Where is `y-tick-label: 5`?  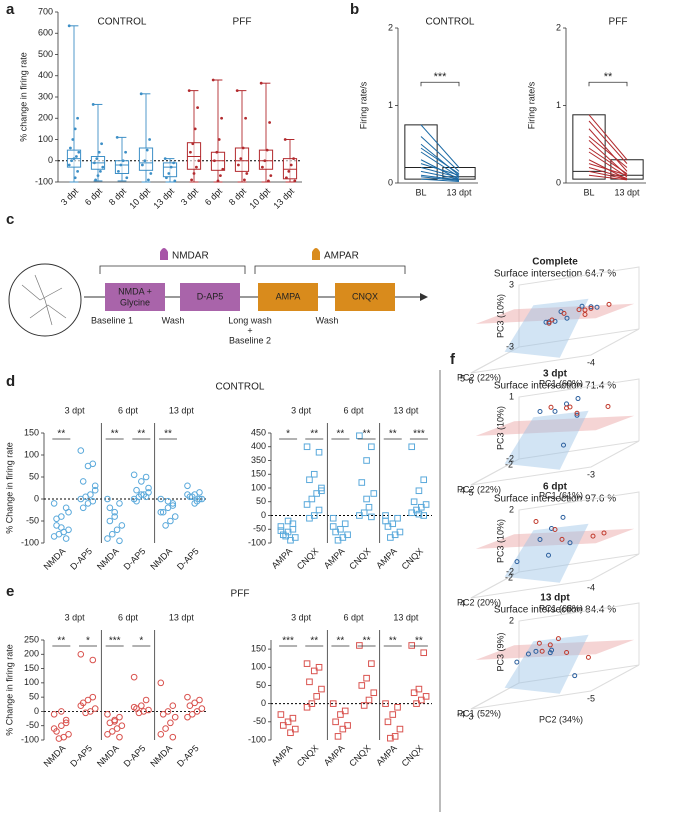 y-tick-label: 5 is located at coordinates (462, 378).